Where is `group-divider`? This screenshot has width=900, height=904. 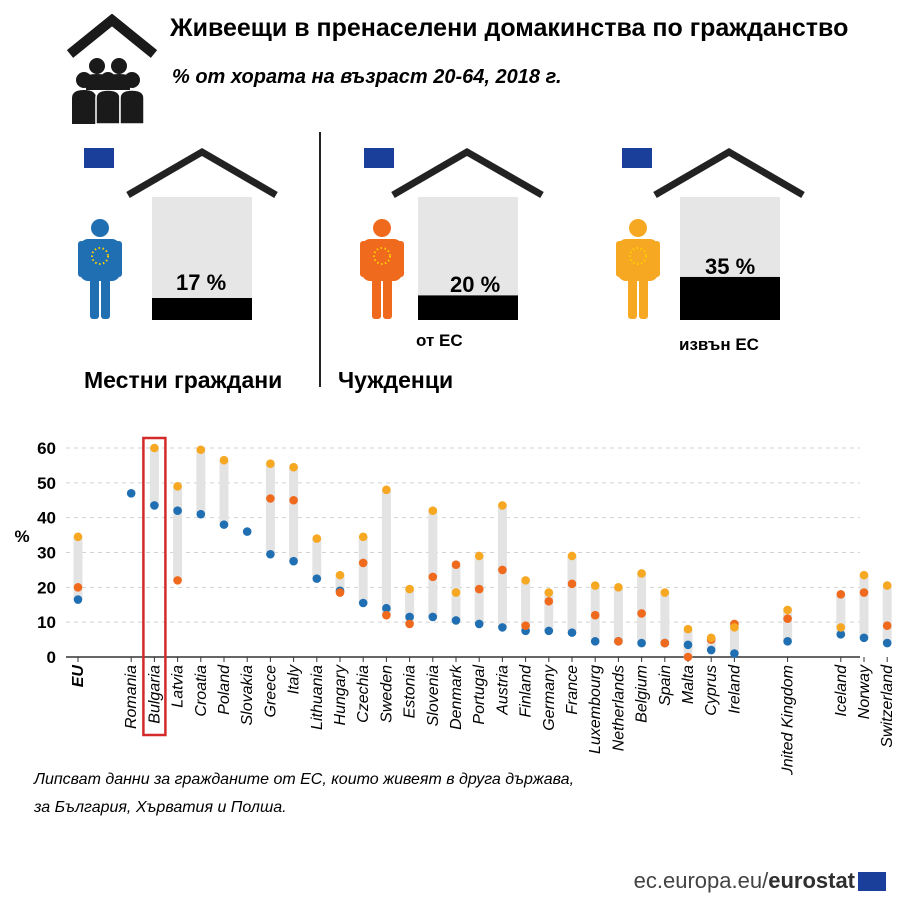 group-divider is located at coordinates (320, 259).